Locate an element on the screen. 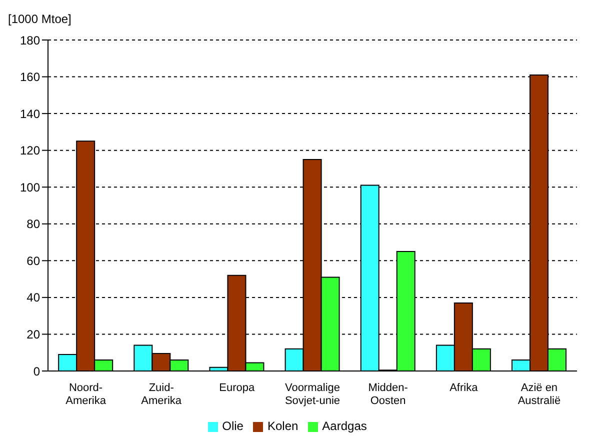 The image size is (595, 446). x-tick-label: Zuid- Amerika is located at coordinates (161, 394).